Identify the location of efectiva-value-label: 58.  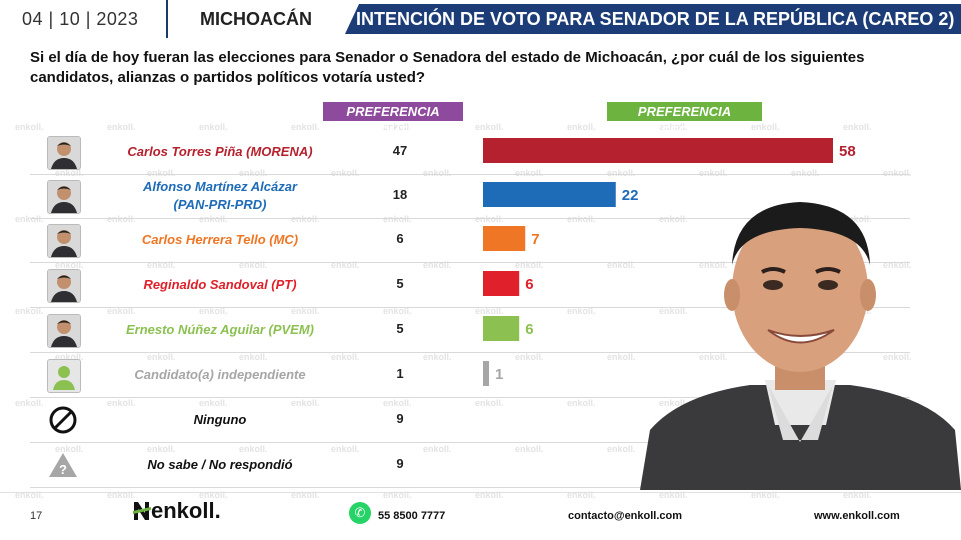
(847, 151).